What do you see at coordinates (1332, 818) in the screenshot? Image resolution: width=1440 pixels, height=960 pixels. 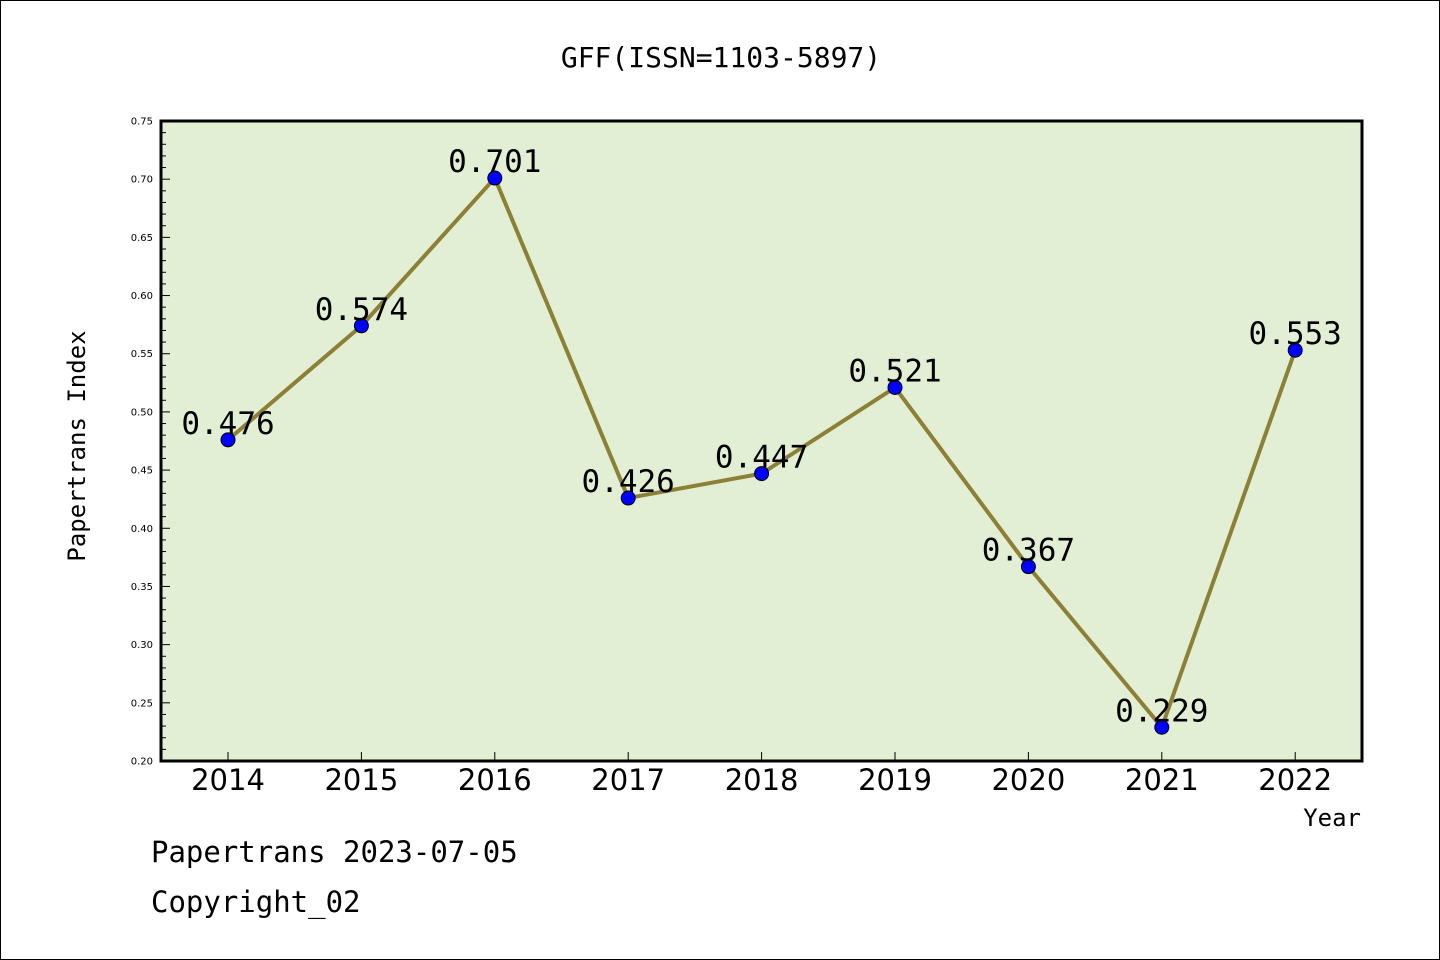 I see `x-axis-label: Year` at bounding box center [1332, 818].